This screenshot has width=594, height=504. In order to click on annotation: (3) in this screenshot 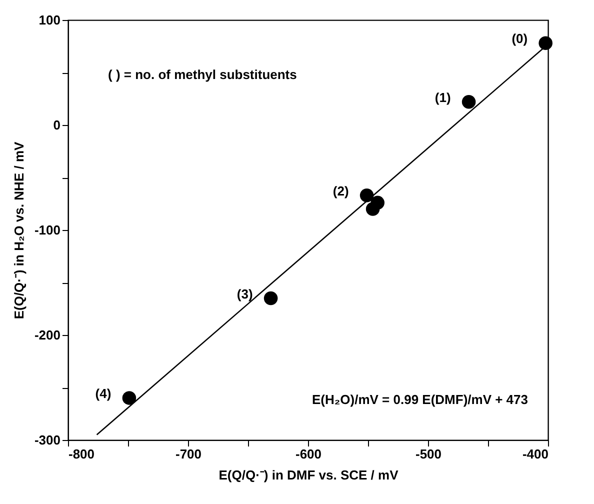, I will do `click(244, 294)`.